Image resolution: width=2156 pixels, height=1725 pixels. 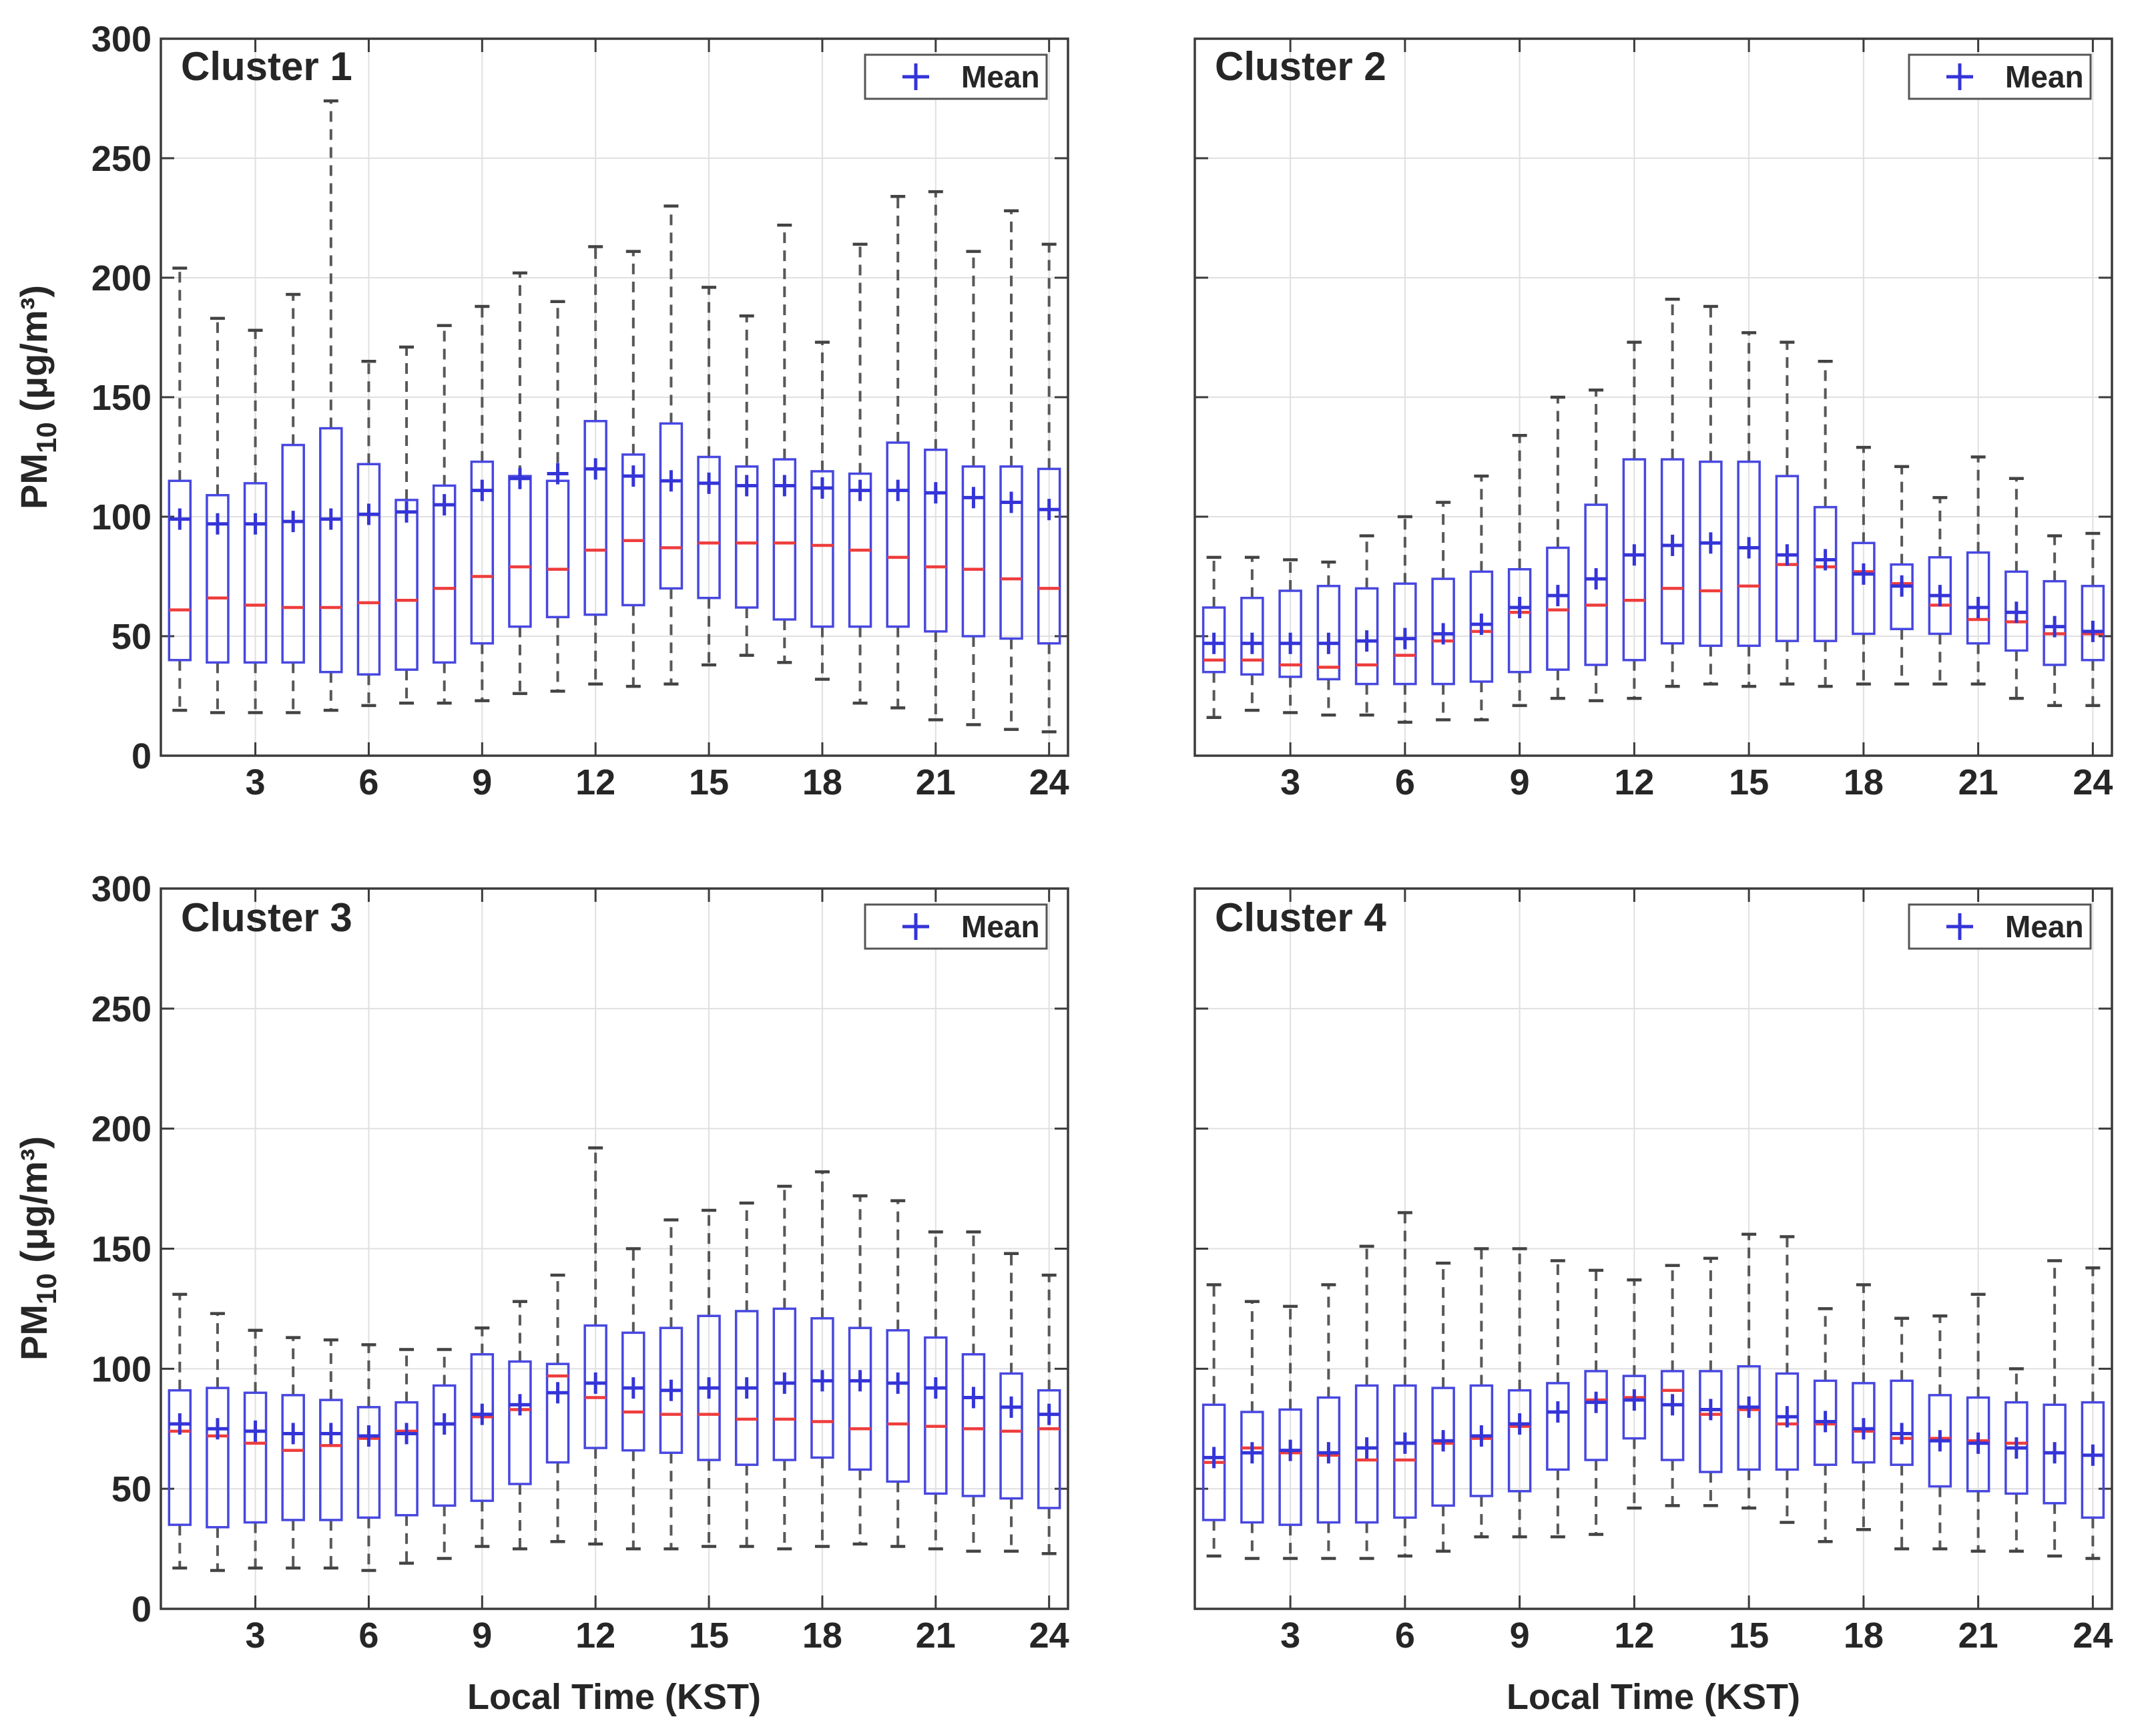 I want to click on y-tick-label: 0, so click(x=142, y=756).